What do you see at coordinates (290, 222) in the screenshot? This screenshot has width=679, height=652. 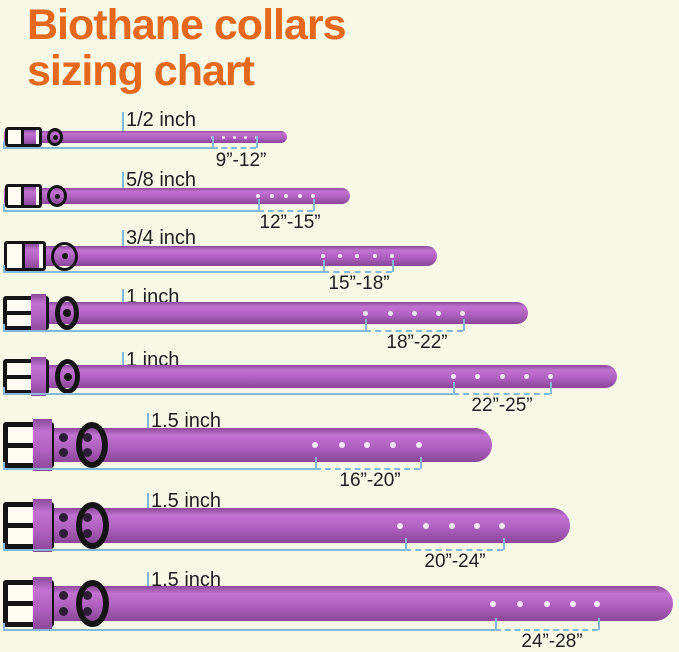 I see `size-range-label: 12”-15”` at bounding box center [290, 222].